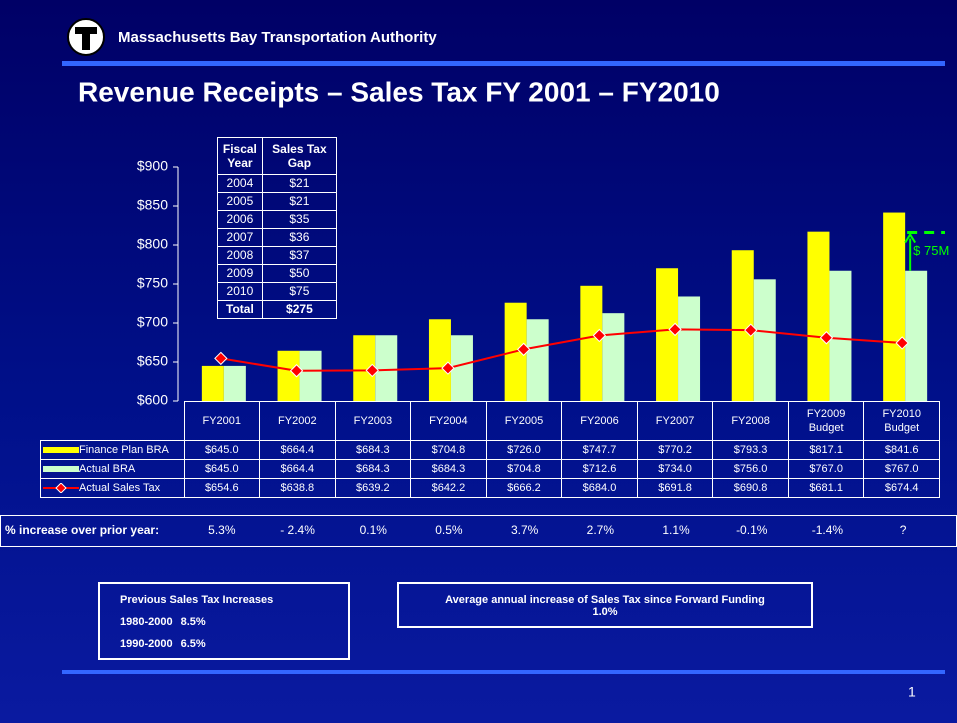 This screenshot has width=957, height=723. I want to click on y-tick-label: $900, so click(152, 166).